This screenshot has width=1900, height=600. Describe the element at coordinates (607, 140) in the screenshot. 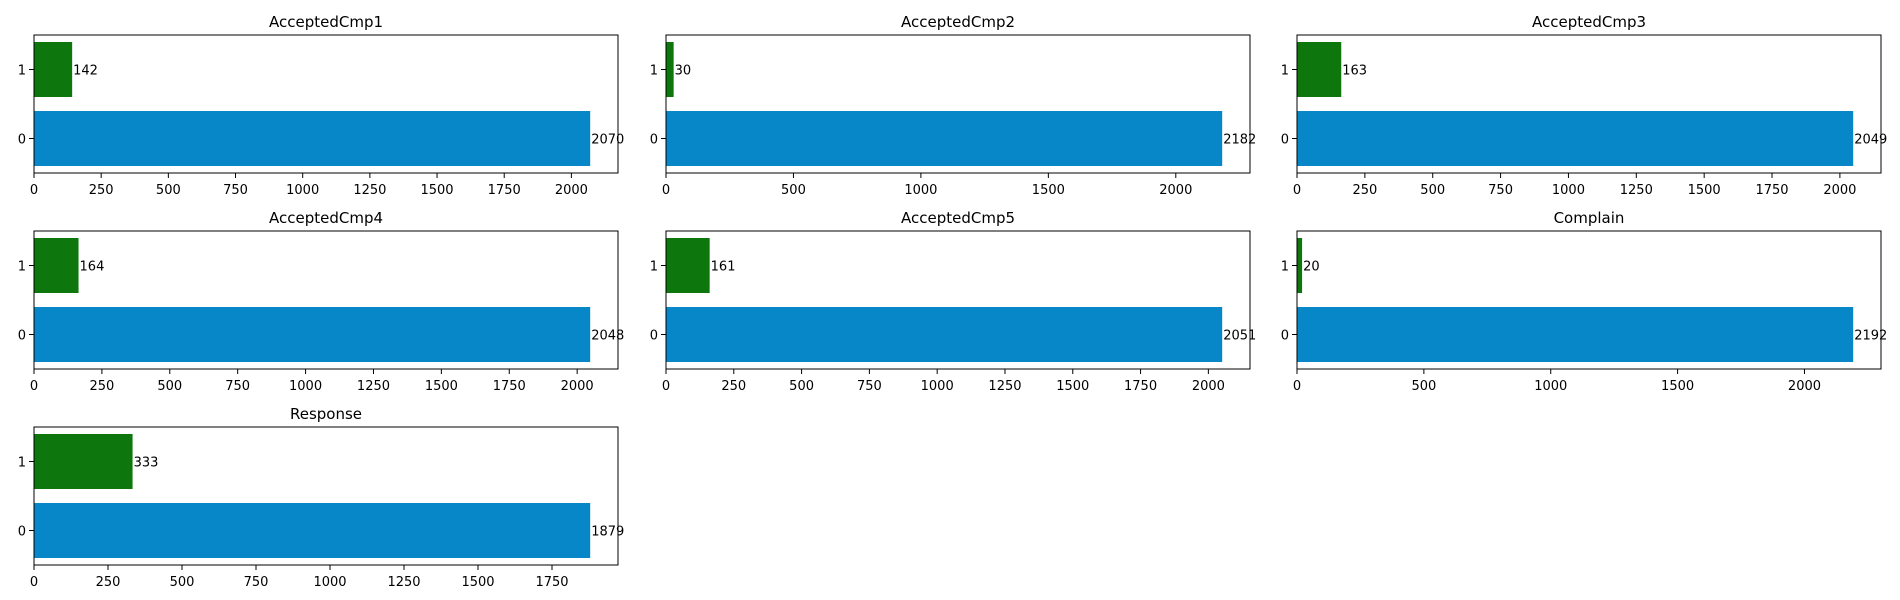

I see `bar-value-label: 2070` at that location.